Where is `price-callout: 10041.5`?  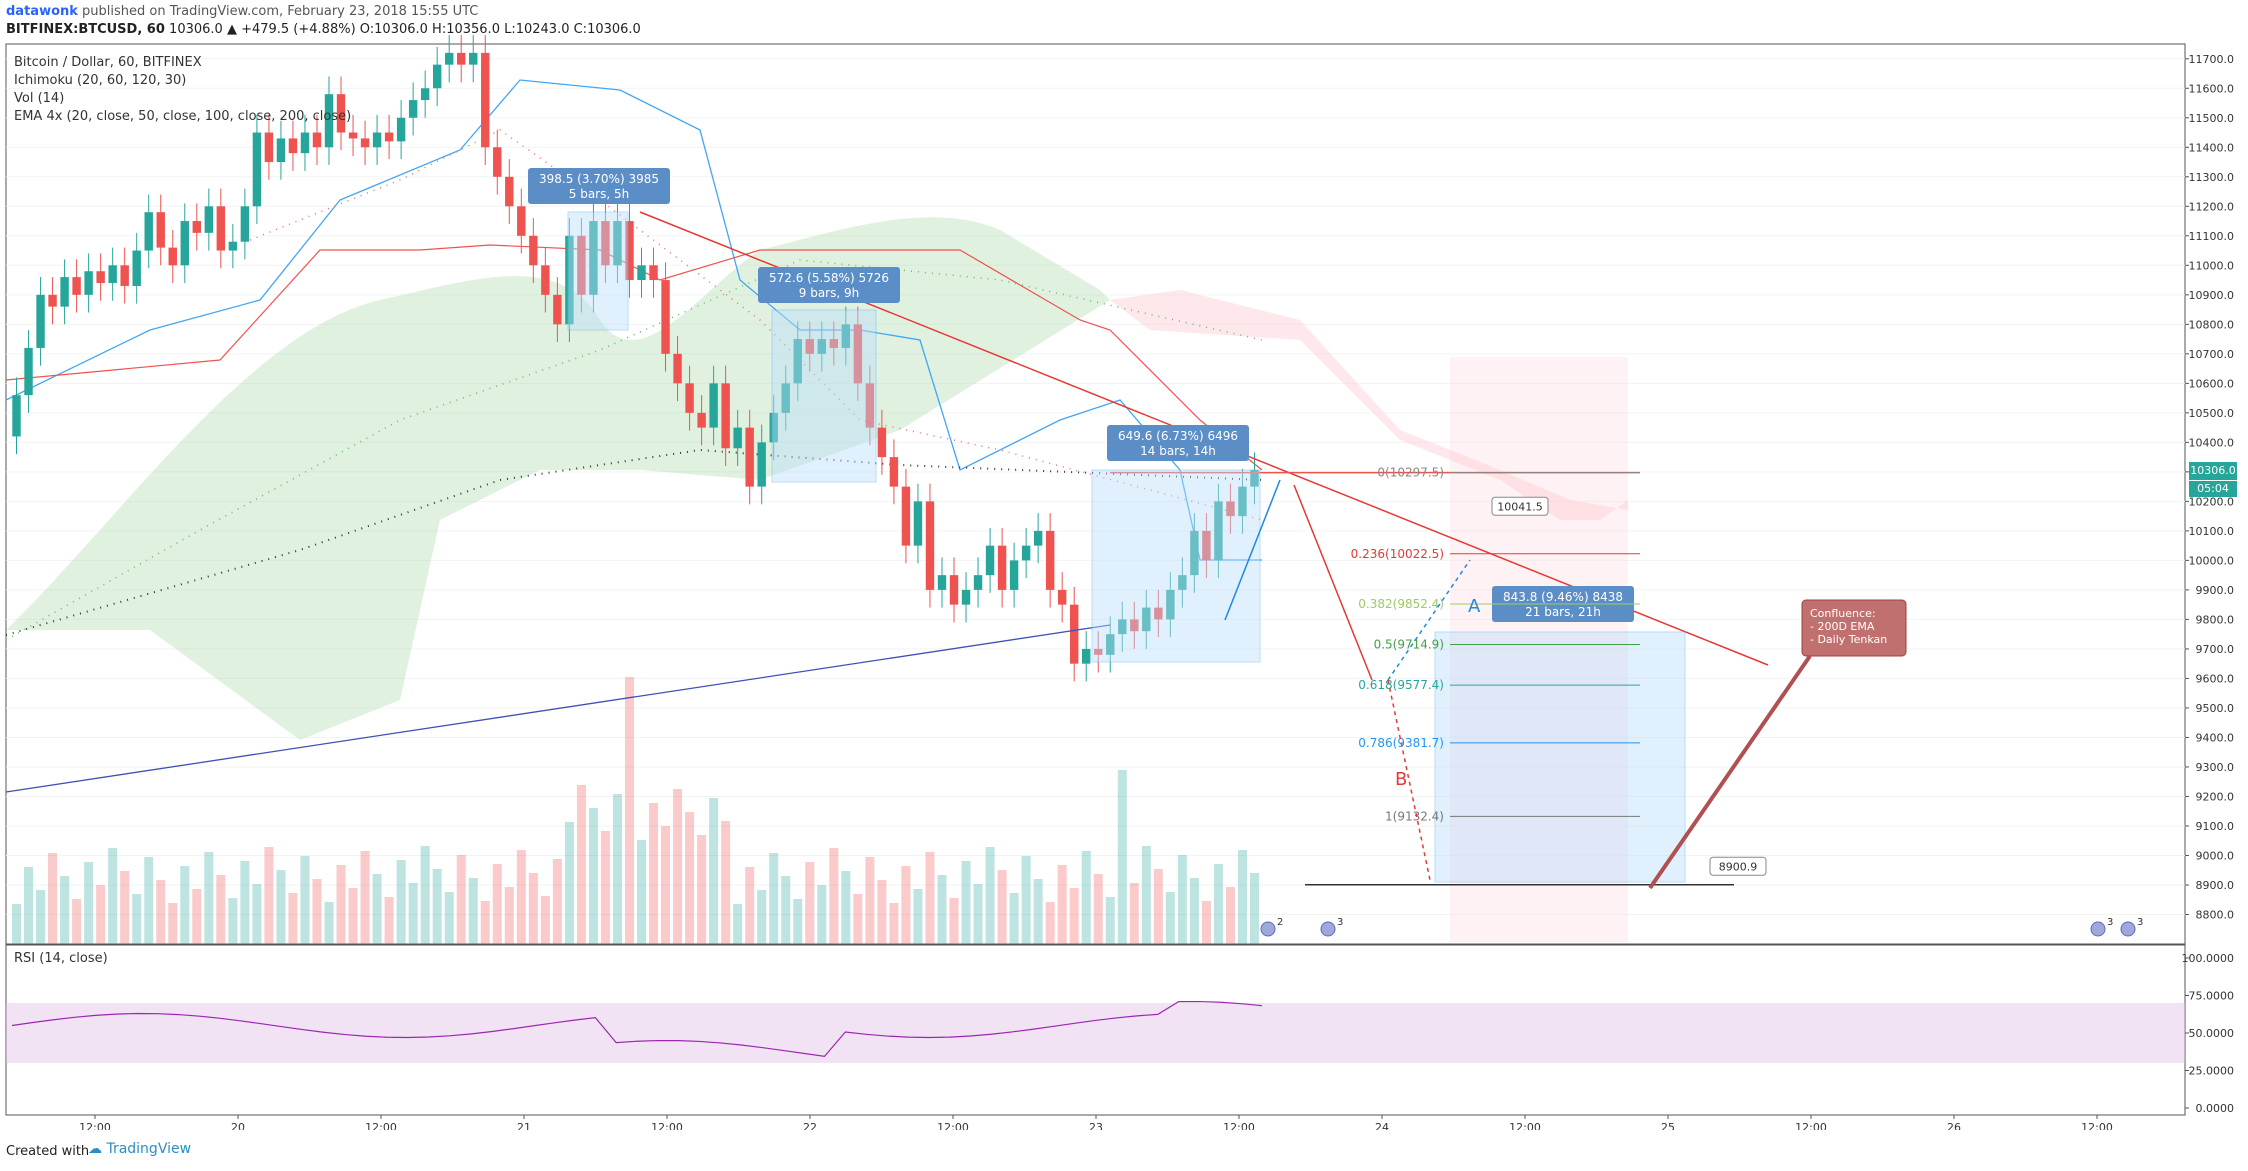
price-callout: 10041.5 is located at coordinates (1520, 506).